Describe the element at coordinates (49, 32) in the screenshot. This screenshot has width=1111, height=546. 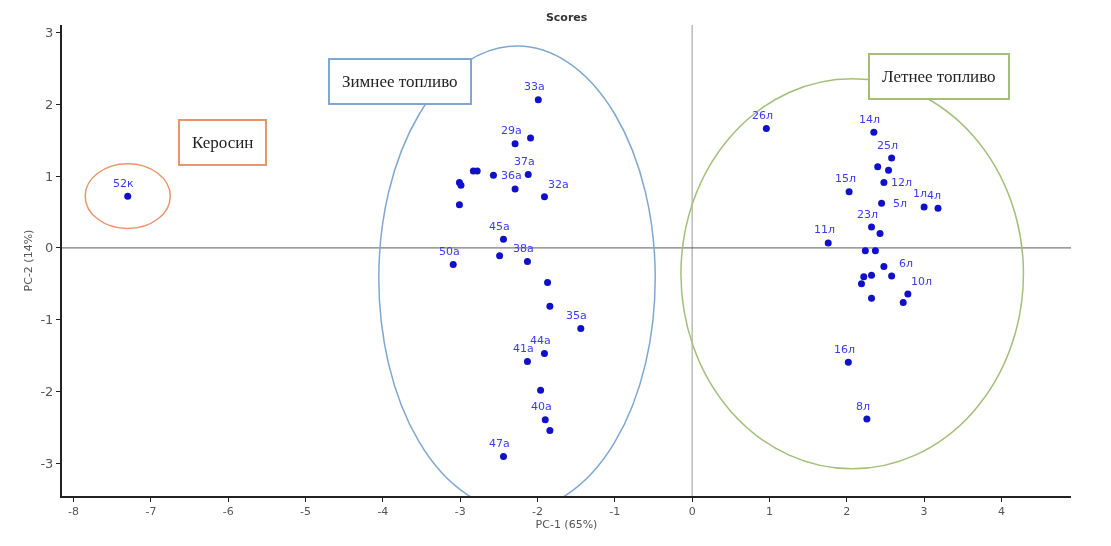
I see `y-tick-label: 3` at that location.